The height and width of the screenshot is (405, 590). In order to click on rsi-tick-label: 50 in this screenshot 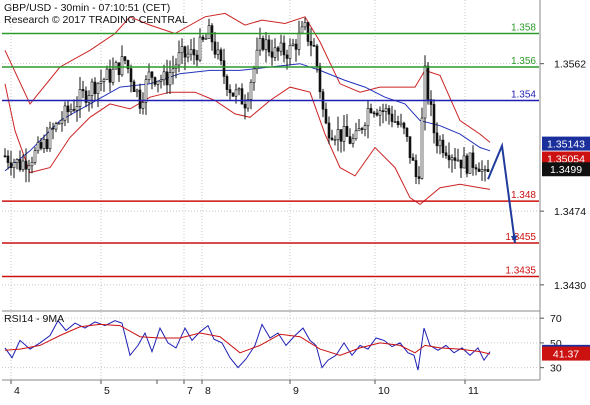, I will do `click(556, 344)`.